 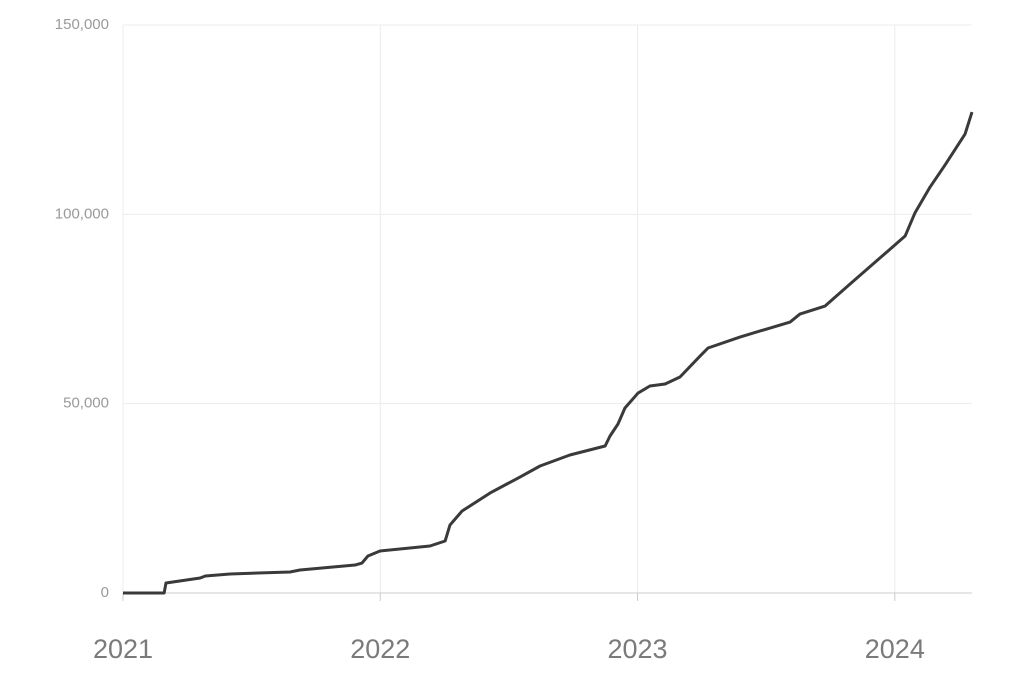 I want to click on x-tick-label: 2024, so click(x=895, y=649).